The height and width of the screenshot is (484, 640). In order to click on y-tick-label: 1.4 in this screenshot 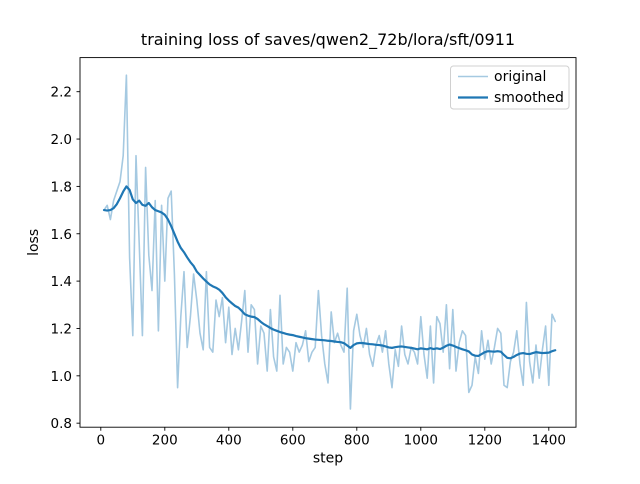, I will do `click(61, 282)`.